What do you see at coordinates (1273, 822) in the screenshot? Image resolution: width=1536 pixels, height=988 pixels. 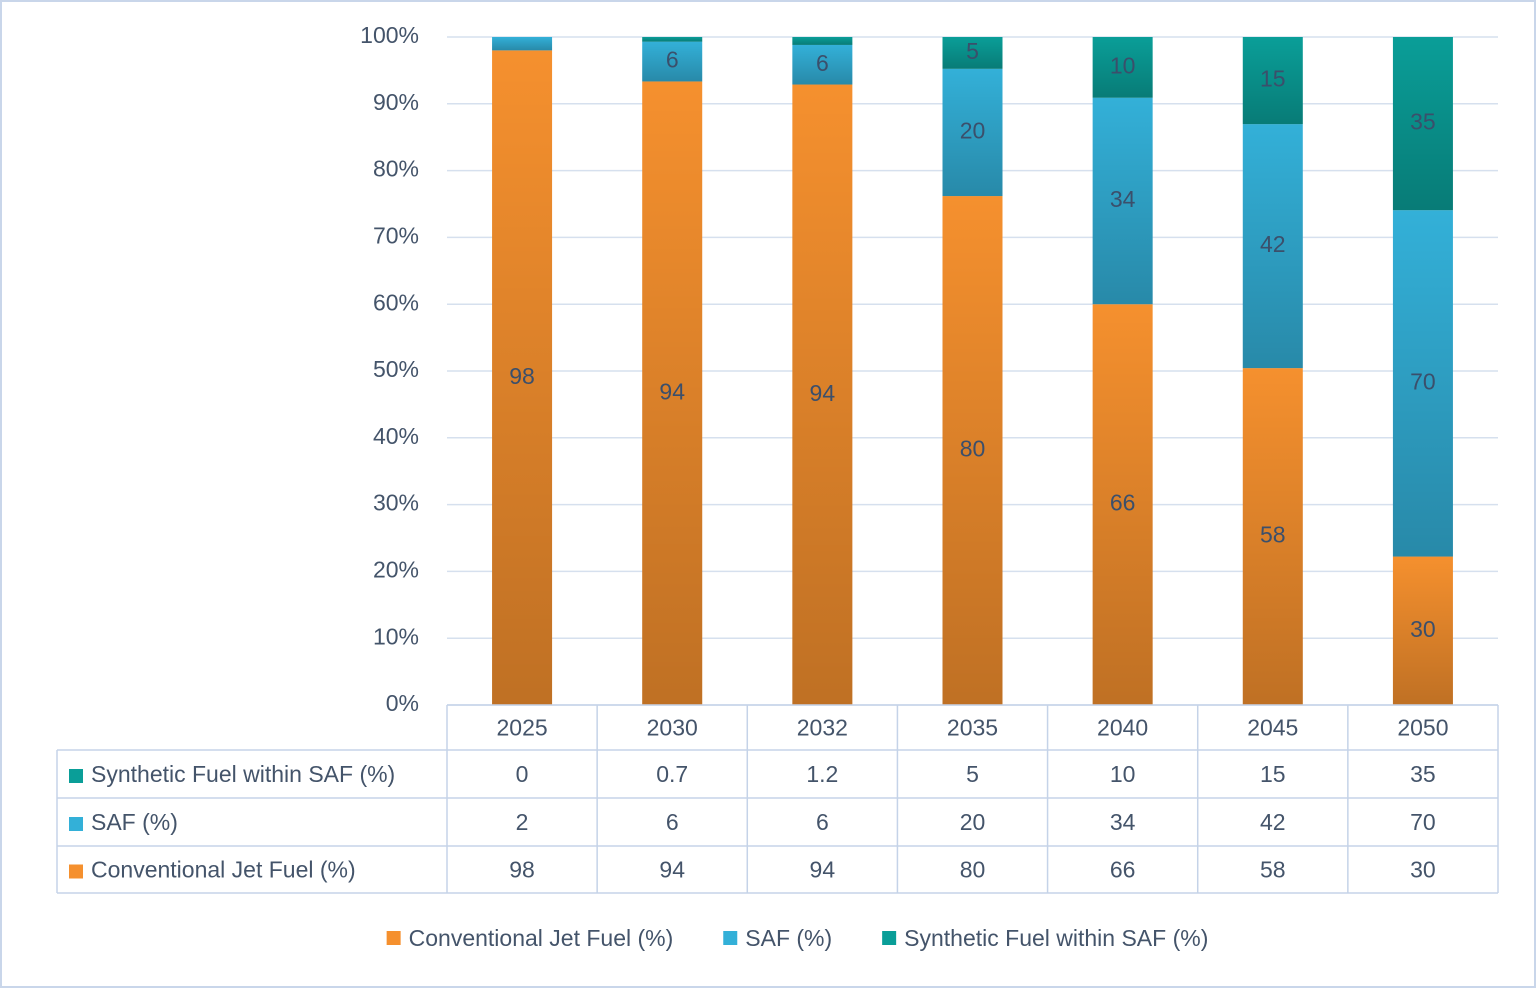 I see `table-cell: 42` at bounding box center [1273, 822].